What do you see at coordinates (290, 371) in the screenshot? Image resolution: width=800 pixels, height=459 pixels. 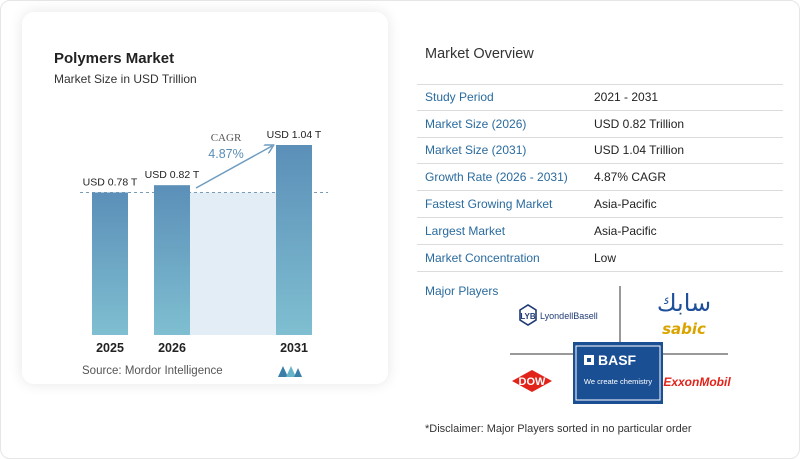 I see `mordor-logo-icon` at bounding box center [290, 371].